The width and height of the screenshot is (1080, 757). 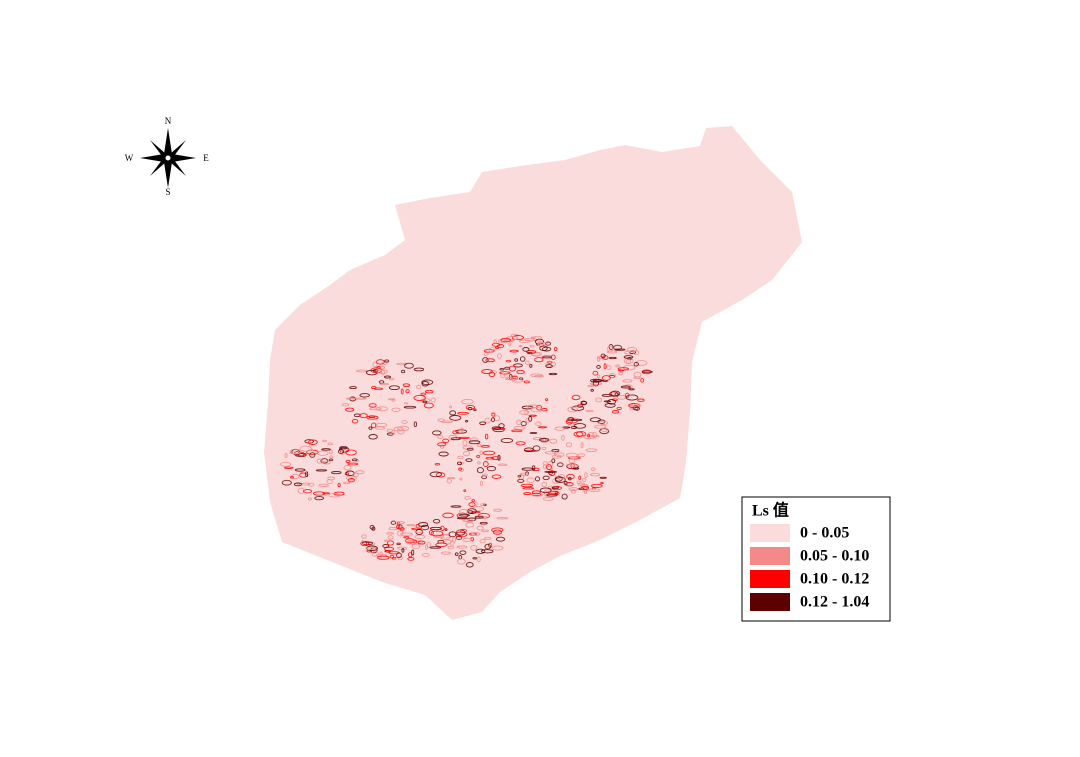 I want to click on compass-label: N, so click(x=168, y=121).